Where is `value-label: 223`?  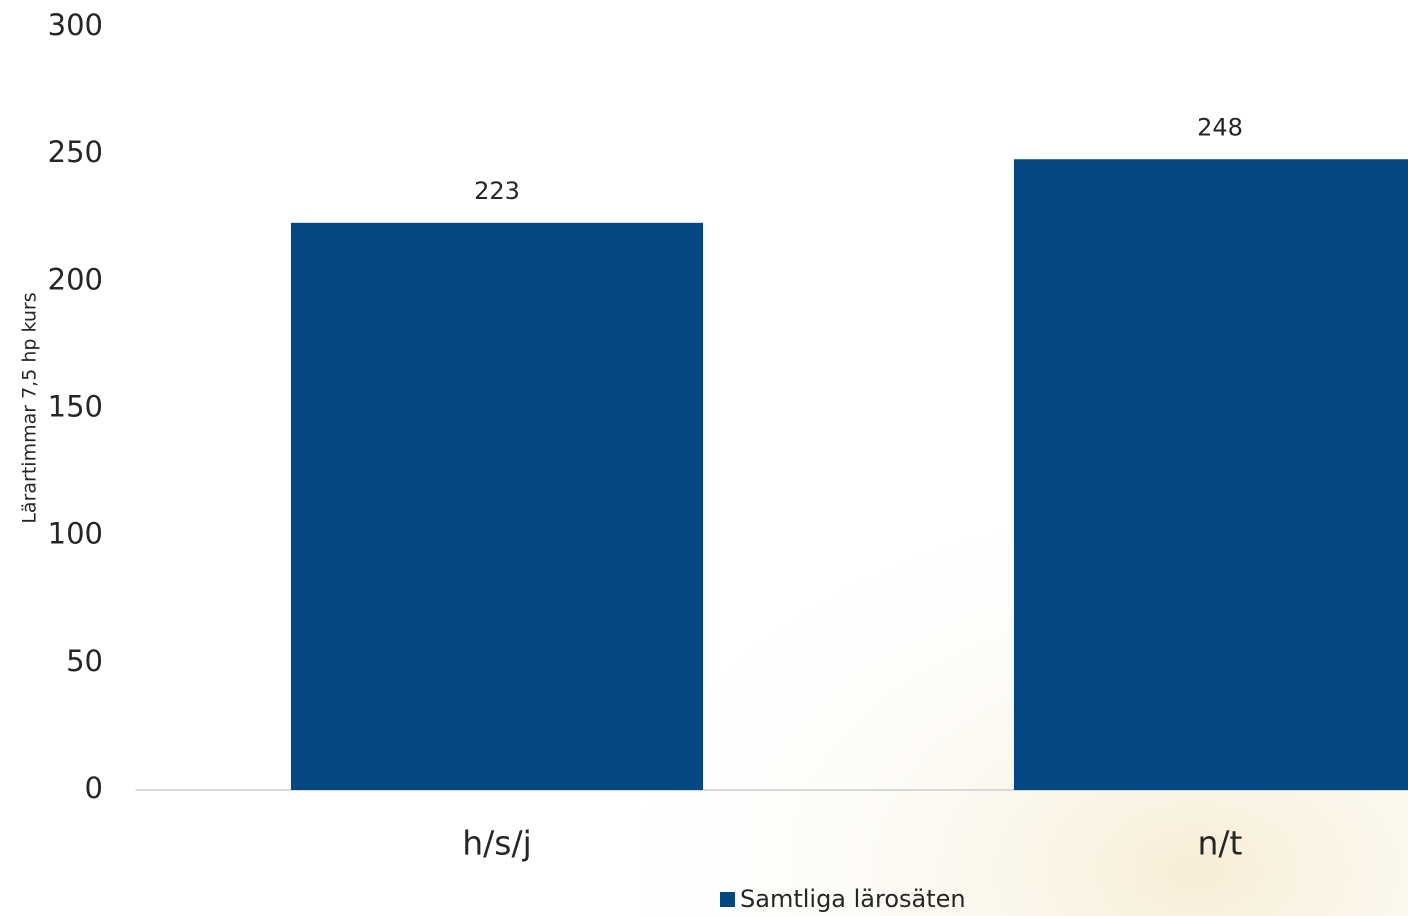 value-label: 223 is located at coordinates (497, 191).